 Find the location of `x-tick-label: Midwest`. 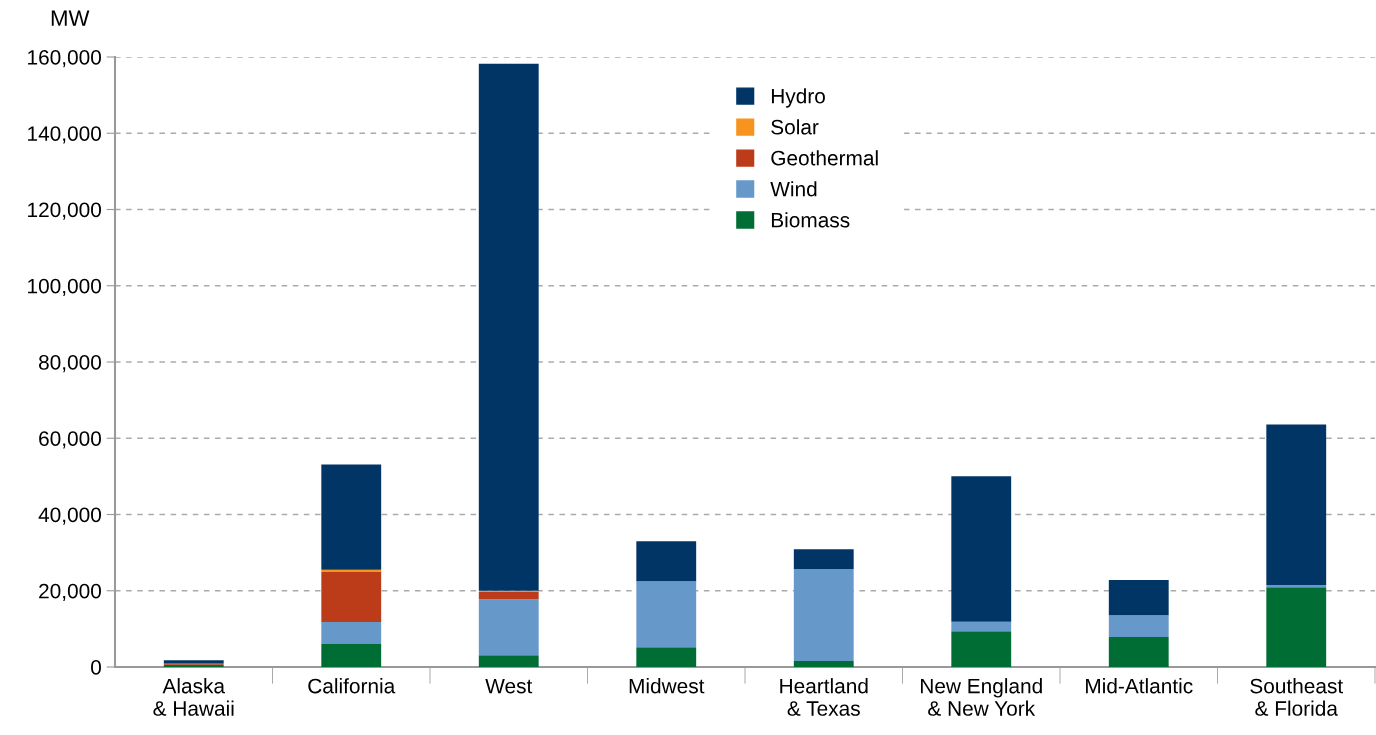

x-tick-label: Midwest is located at coordinates (667, 686).